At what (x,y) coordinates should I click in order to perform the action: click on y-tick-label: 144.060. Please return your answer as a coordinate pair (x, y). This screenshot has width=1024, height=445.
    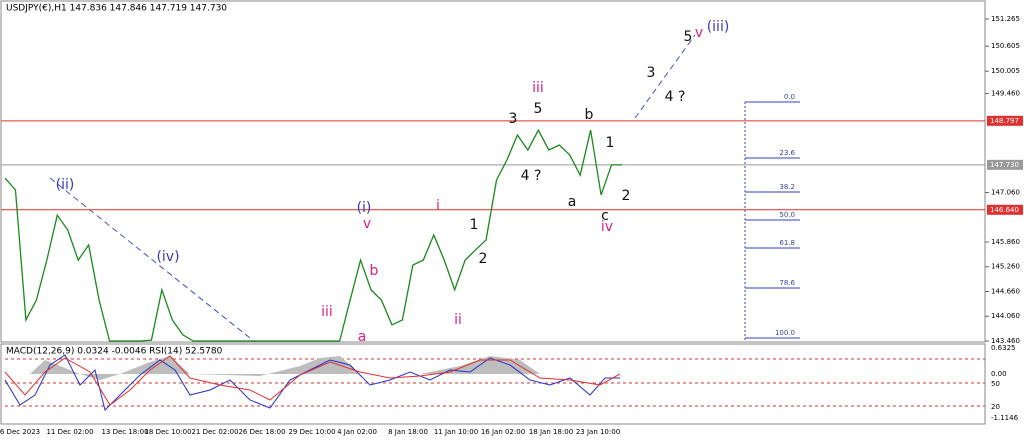
    Looking at the image, I should click on (1005, 316).